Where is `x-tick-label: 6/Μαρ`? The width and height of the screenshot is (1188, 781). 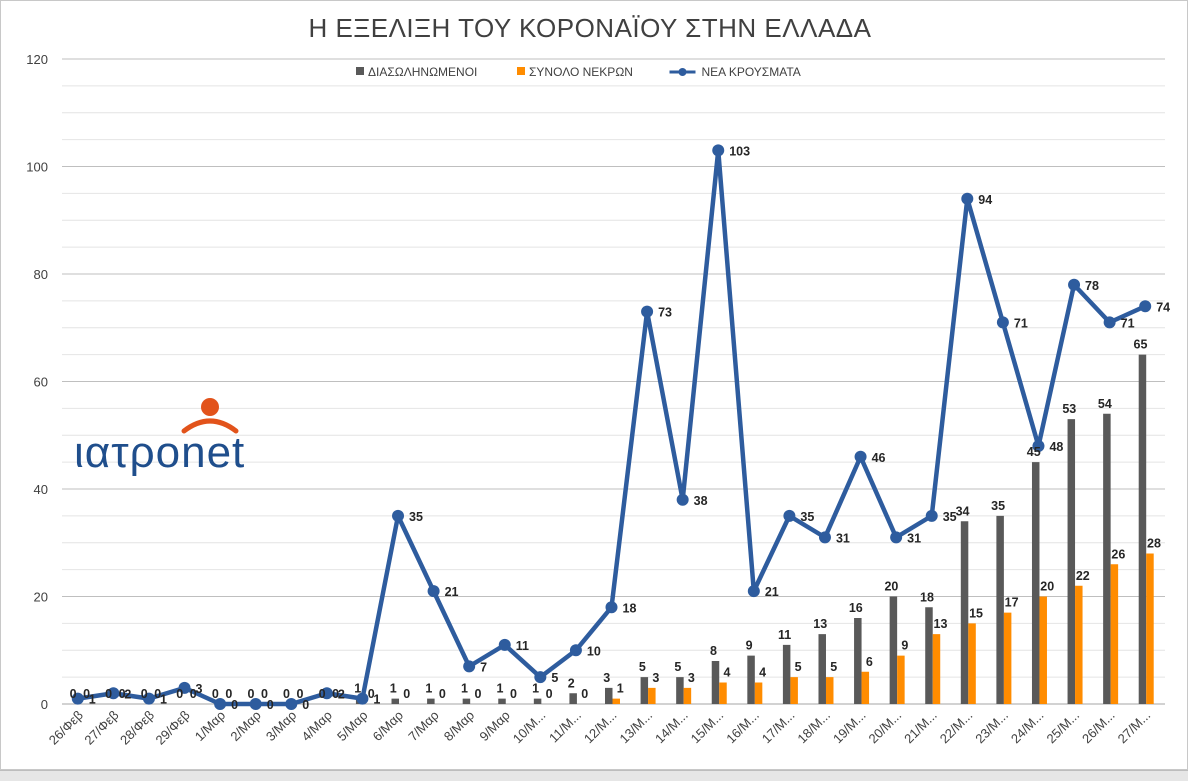 x-tick-label: 6/Μαρ is located at coordinates (388, 726).